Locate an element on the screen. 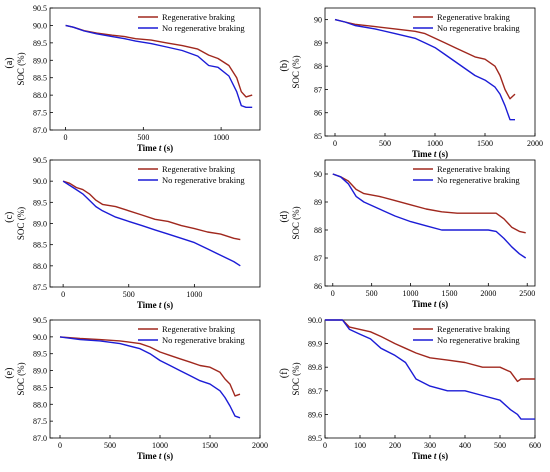 This screenshot has height=472, width=550. x-tick-label: 500 is located at coordinates (372, 293).